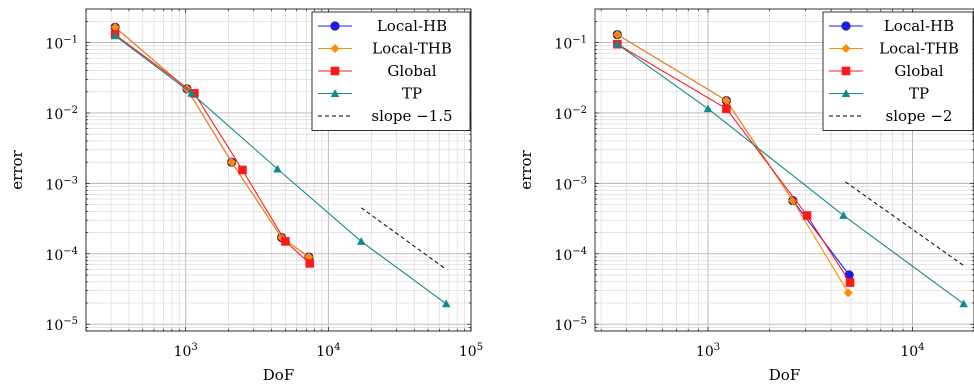 The height and width of the screenshot is (385, 974). Describe the element at coordinates (411, 116) in the screenshot. I see `legend-label: slope −1.5` at that location.